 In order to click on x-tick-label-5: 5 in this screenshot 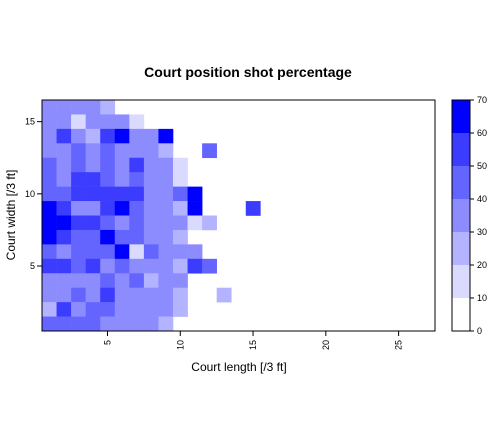, I will do `click(108, 342)`.